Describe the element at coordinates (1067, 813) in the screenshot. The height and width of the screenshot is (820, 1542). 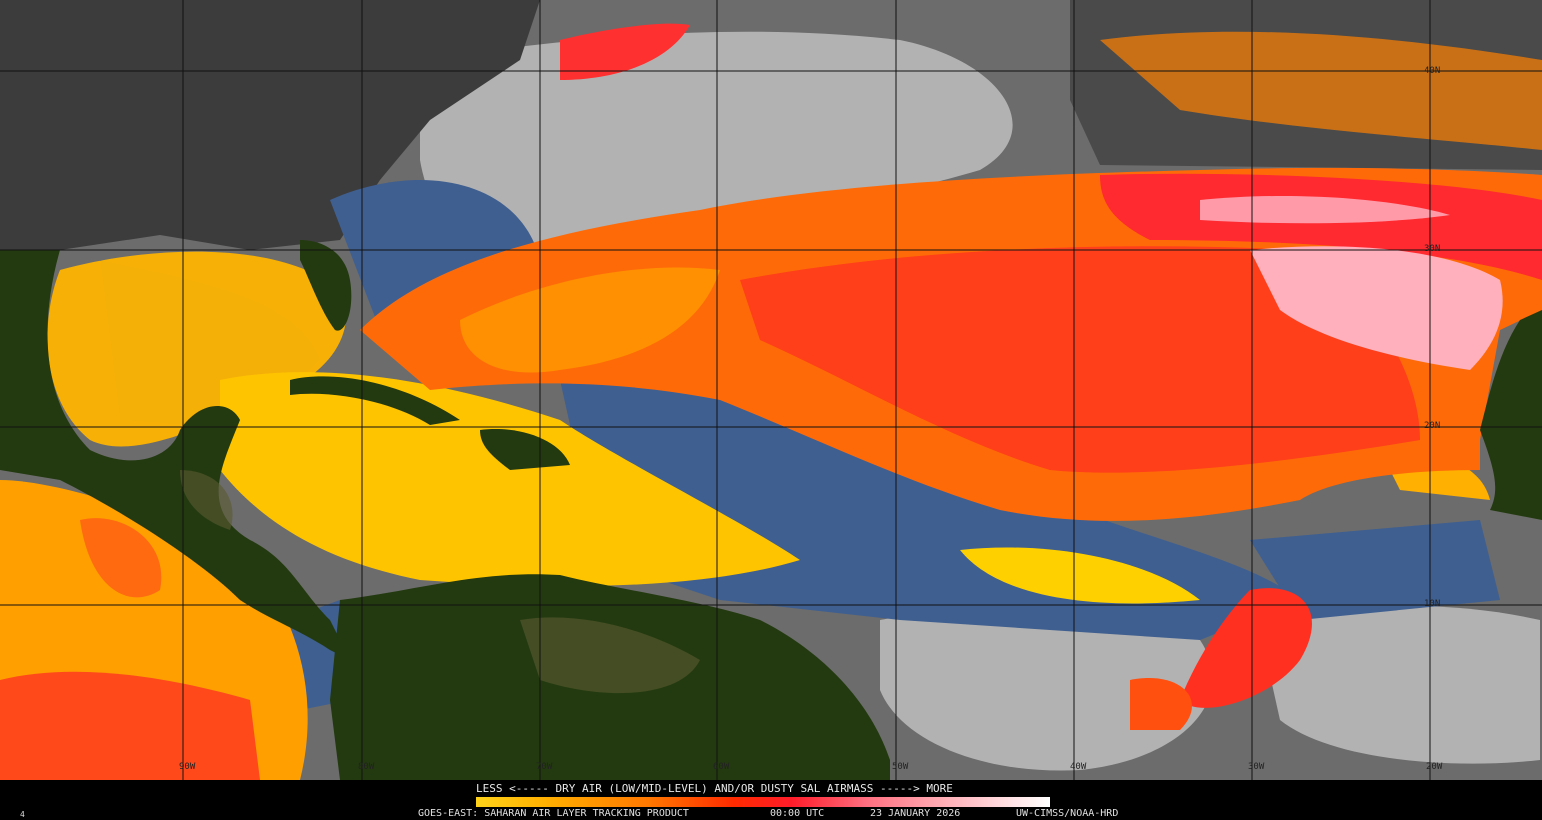
I see `product-credit: UW-CIMSS/NOAA-HRD` at that location.